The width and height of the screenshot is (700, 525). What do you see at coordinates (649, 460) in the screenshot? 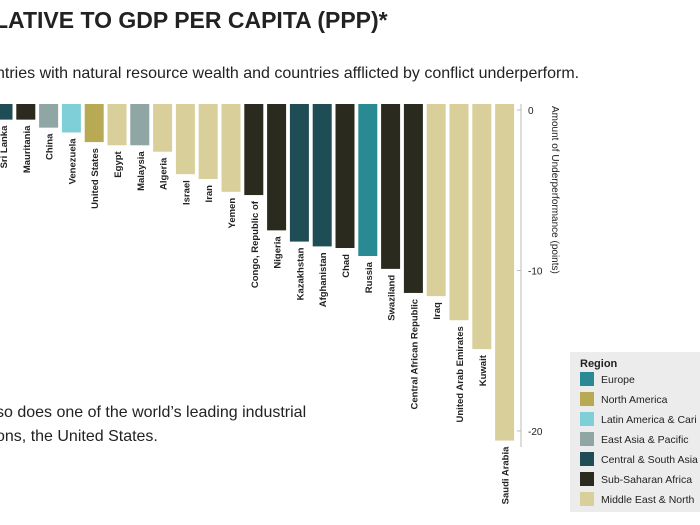
I see `legend-label: Central & South Asia` at bounding box center [649, 460].